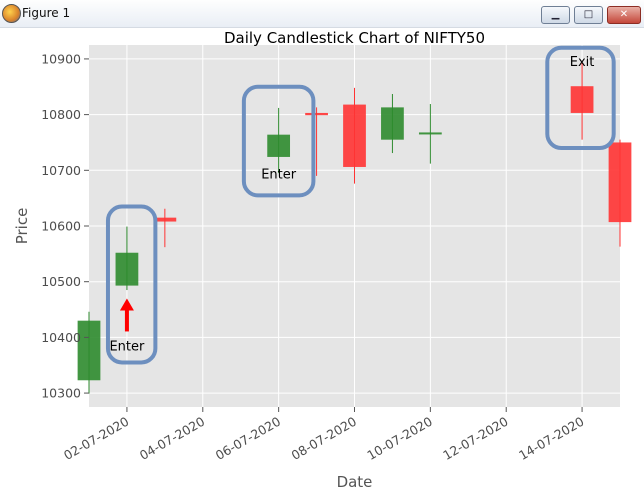 The width and height of the screenshot is (644, 501). What do you see at coordinates (61, 393) in the screenshot?
I see `y-tick-label: 10300` at bounding box center [61, 393].